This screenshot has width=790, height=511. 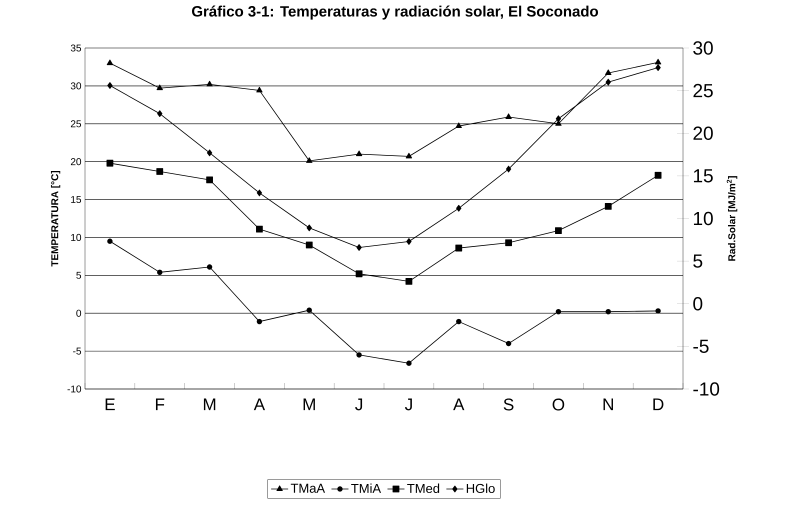 What do you see at coordinates (703, 91) in the screenshot?
I see `y2-tick-label: 25` at bounding box center [703, 91].